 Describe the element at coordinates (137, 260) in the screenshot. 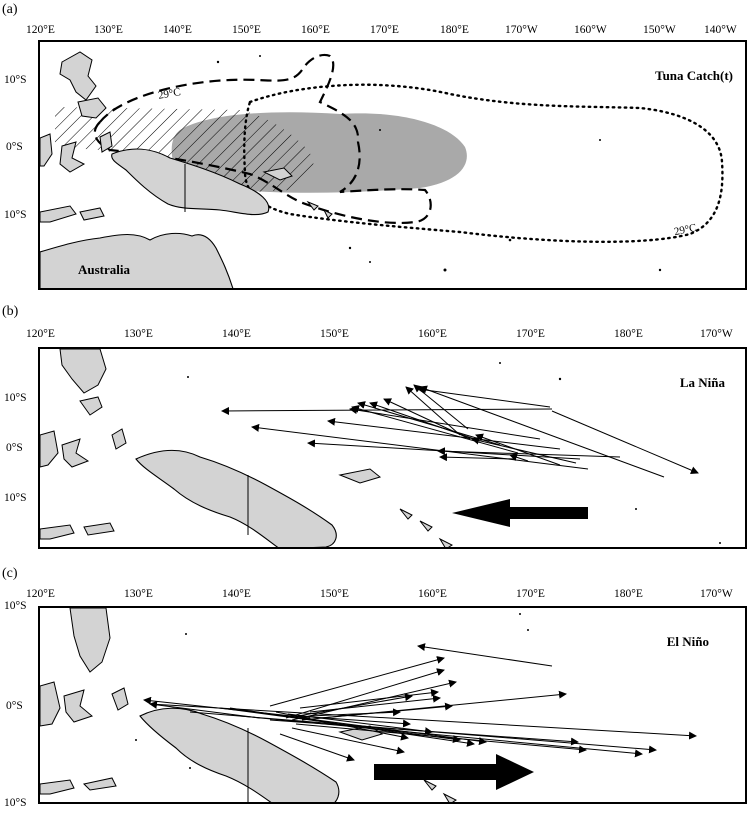

I see `land-australia` at that location.